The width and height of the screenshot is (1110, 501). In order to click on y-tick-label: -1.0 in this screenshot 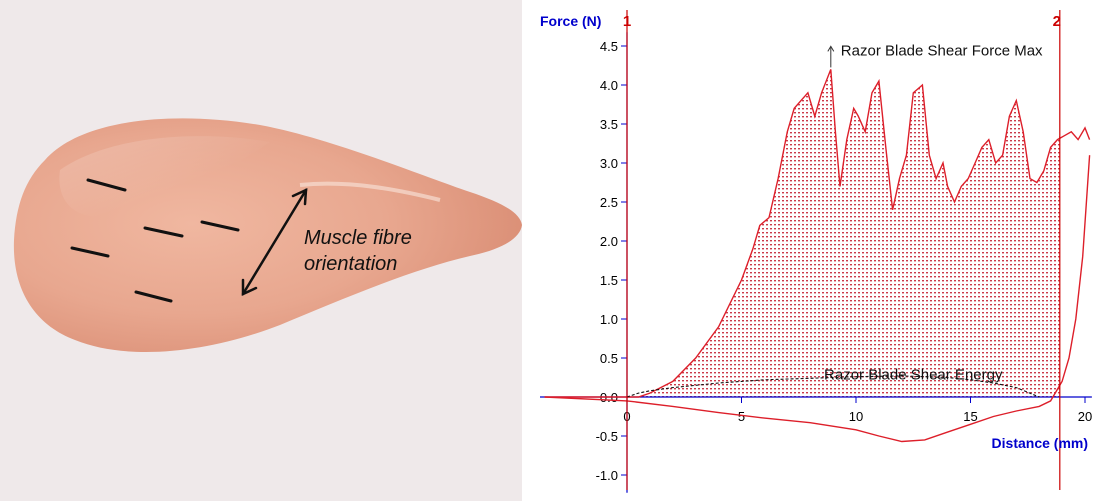, I will do `click(607, 475)`.